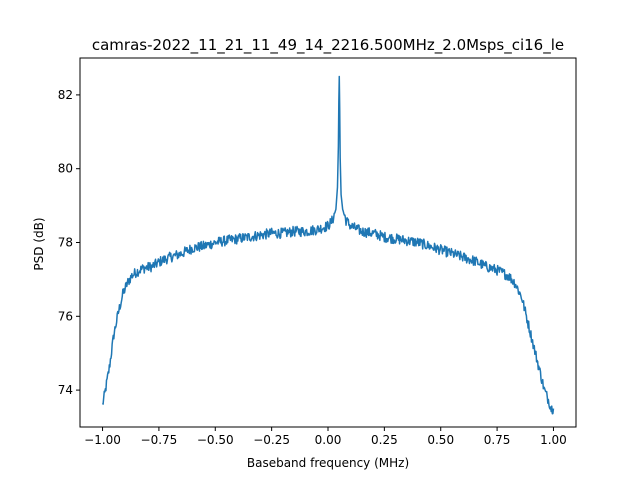  I want to click on x-tick-label: −1.00, so click(102, 440).